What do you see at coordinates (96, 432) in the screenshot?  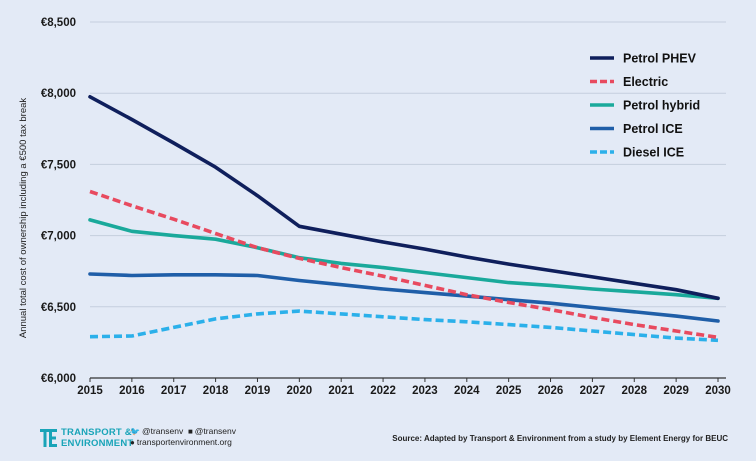 I see `logo-line-1: TRANSPORT &` at bounding box center [96, 432].